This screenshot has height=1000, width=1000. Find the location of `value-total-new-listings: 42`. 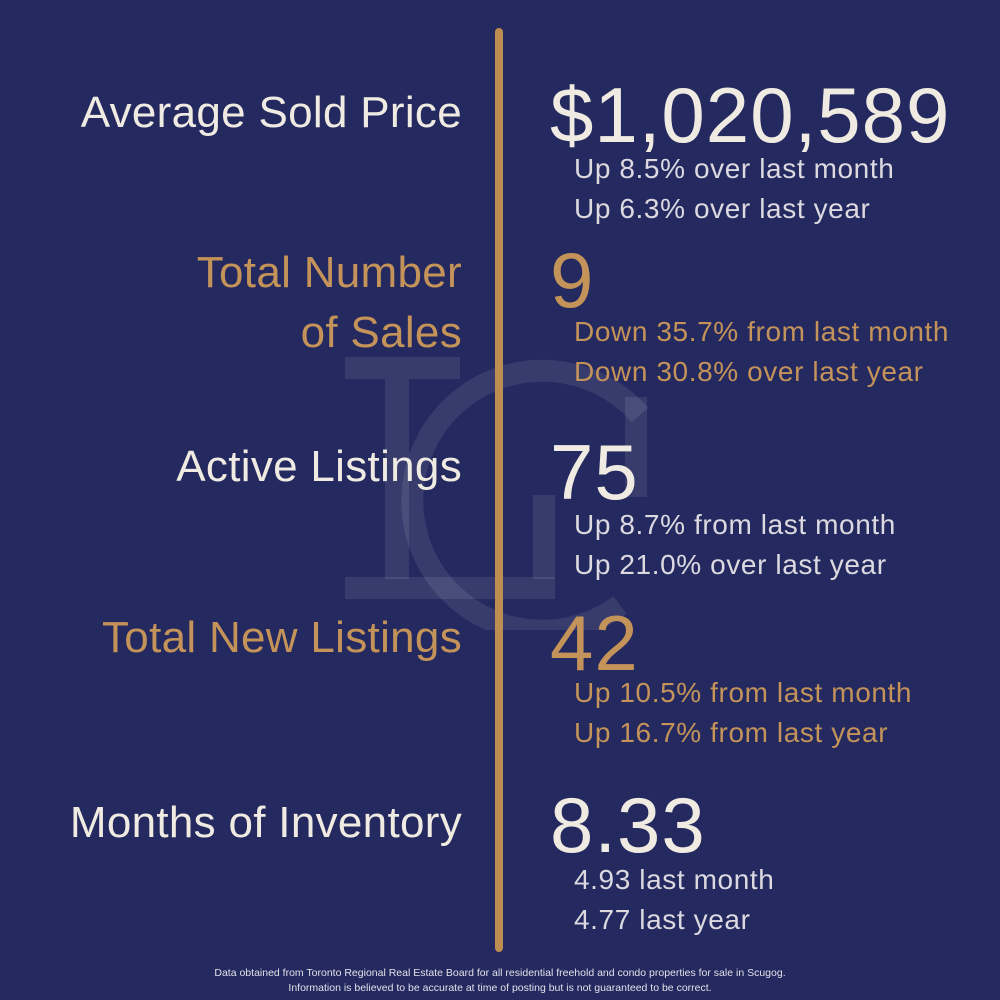

value-total-new-listings: 42 is located at coordinates (594, 643).